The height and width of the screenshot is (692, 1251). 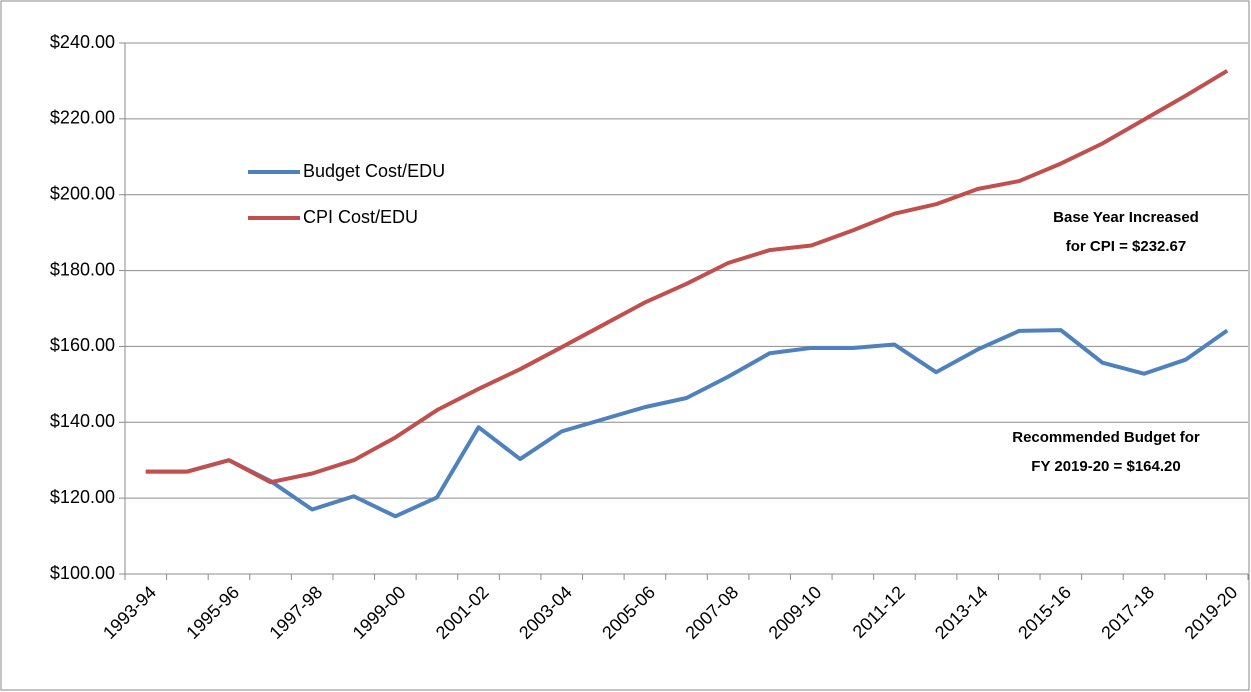 I want to click on legend-label: Budget Cost/EDU, so click(x=374, y=171).